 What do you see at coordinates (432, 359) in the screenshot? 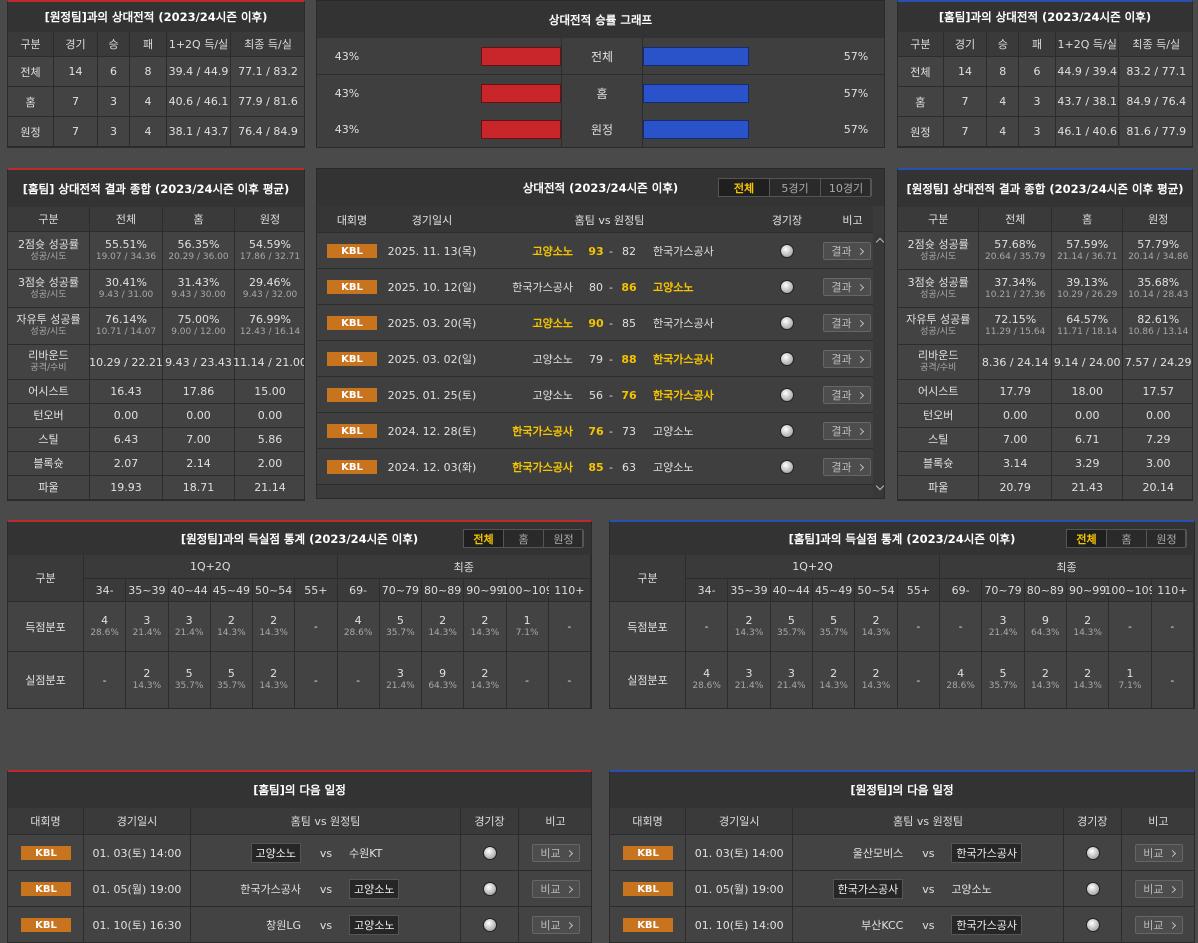
I see `match-date: 2025. 03. 02(일)` at bounding box center [432, 359].